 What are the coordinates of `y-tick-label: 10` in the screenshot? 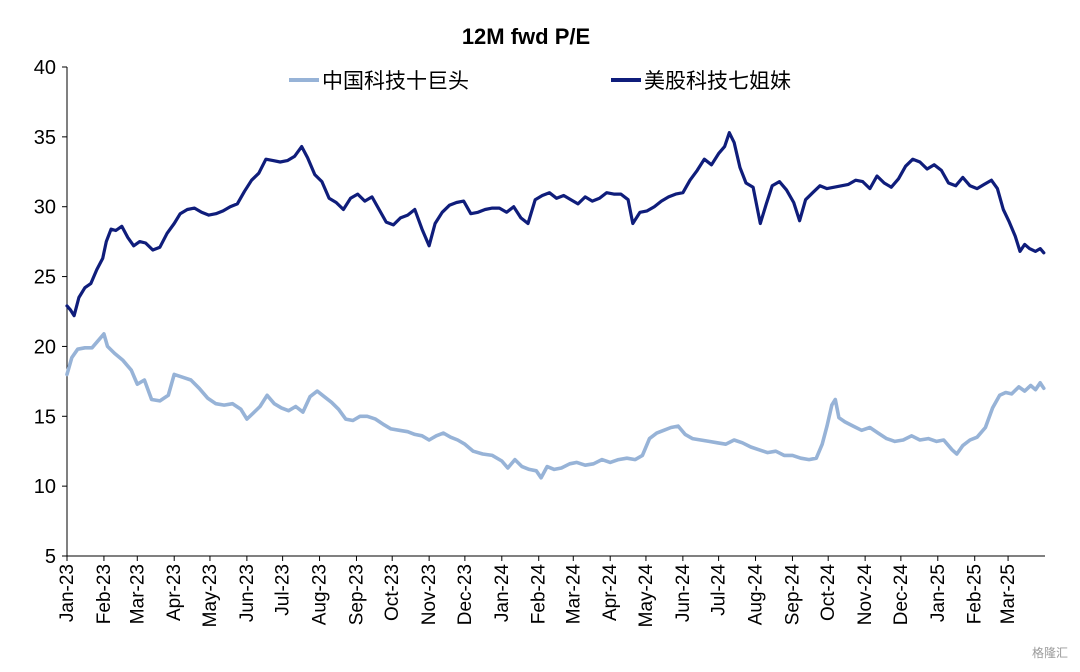 It's located at (45, 487).